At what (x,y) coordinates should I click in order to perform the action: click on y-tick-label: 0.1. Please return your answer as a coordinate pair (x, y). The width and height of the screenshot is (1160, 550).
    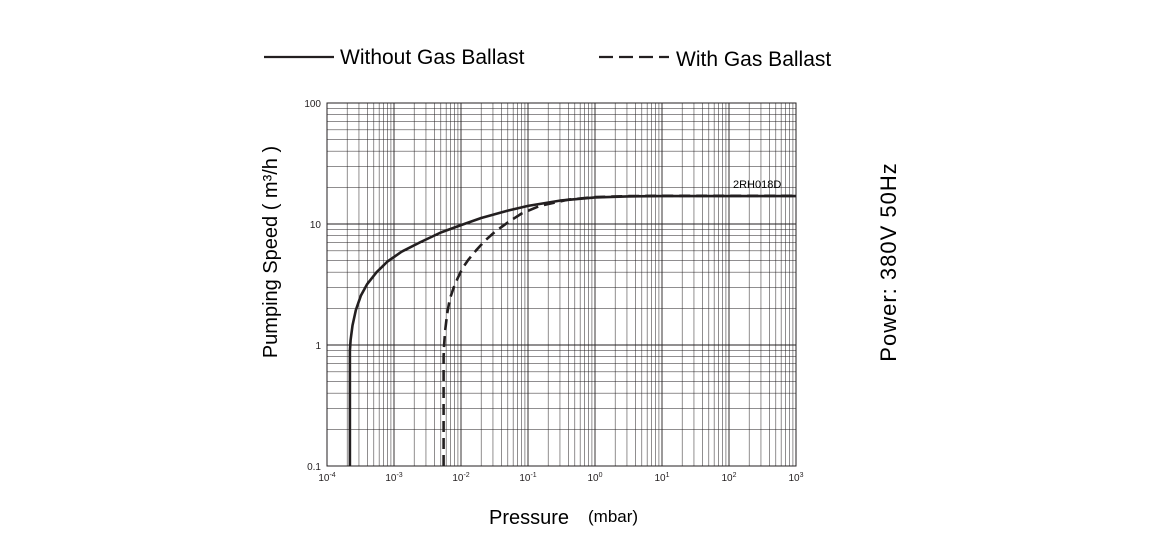
    Looking at the image, I should click on (314, 467).